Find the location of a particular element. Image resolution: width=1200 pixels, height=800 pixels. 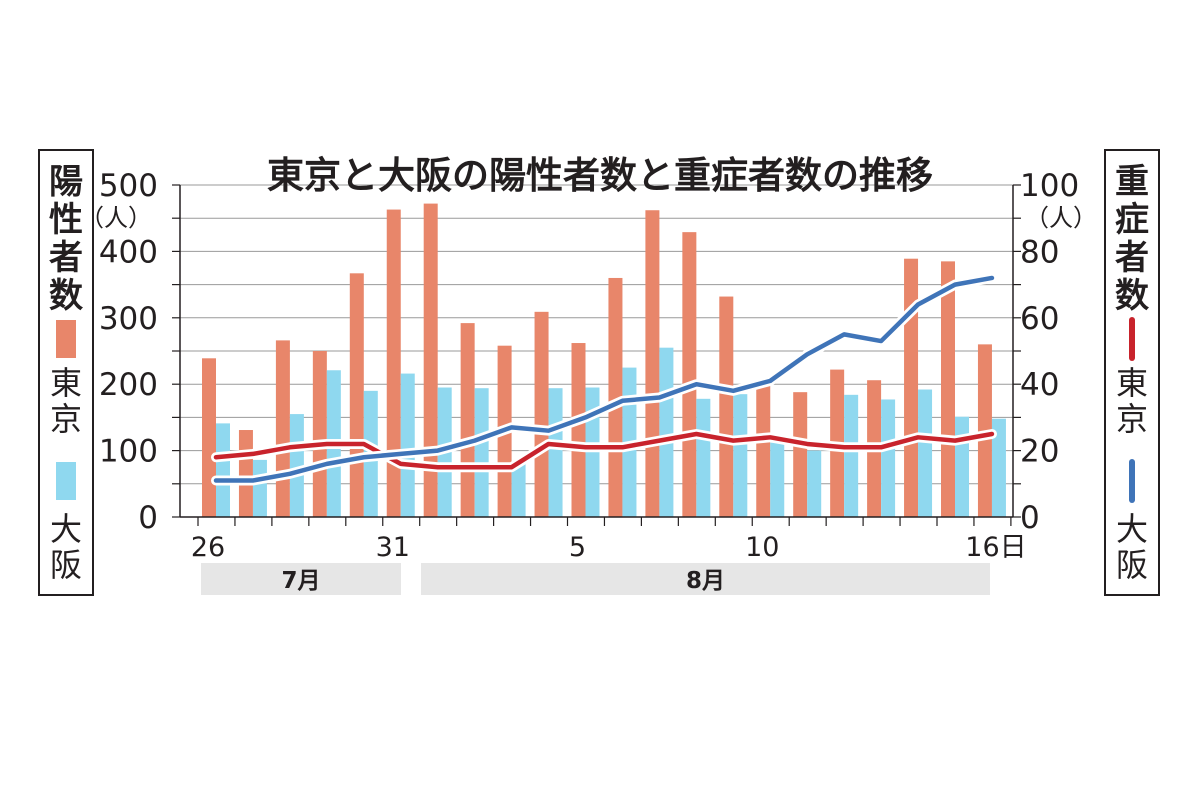

legend-swatch-tokyo-bar is located at coordinates (66, 339).